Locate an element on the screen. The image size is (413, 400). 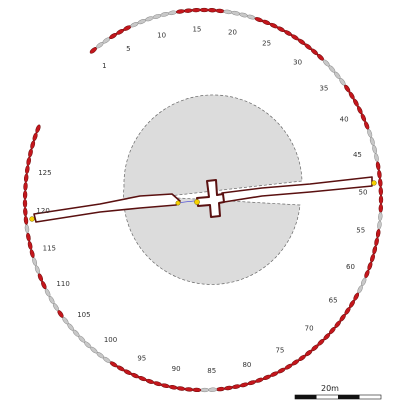
ring-label: 125 is located at coordinates (44, 173).